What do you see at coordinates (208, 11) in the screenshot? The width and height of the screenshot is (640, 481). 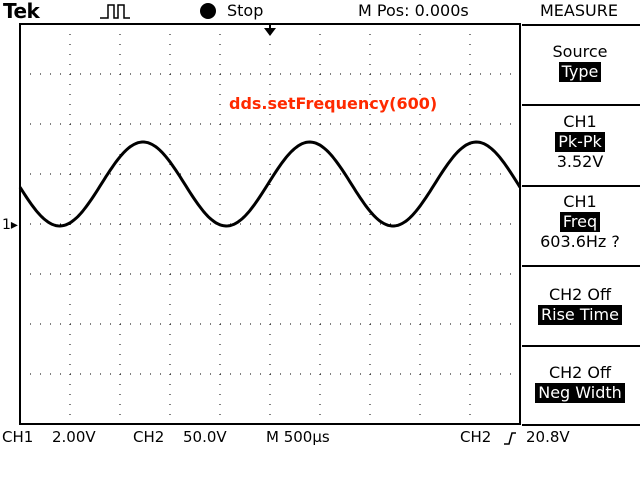 I see `run-state-dot-icon` at bounding box center [208, 11].